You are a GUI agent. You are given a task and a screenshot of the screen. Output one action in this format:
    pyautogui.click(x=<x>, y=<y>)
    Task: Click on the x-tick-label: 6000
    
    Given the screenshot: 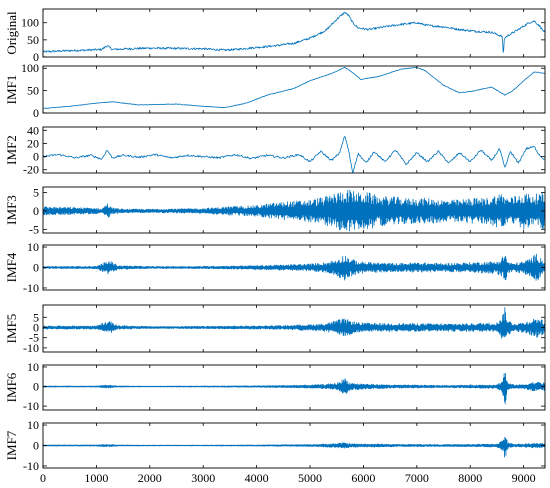 What is the action you would take?
    pyautogui.click(x=363, y=478)
    